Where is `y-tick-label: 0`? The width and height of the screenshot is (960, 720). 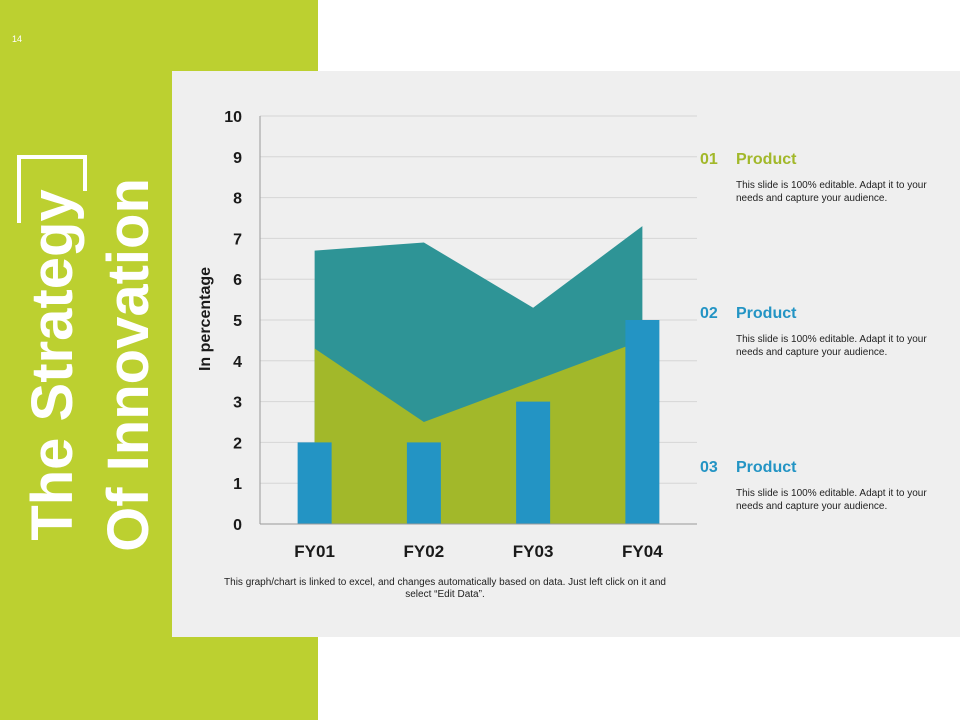 y-tick-label: 0 is located at coordinates (237, 525).